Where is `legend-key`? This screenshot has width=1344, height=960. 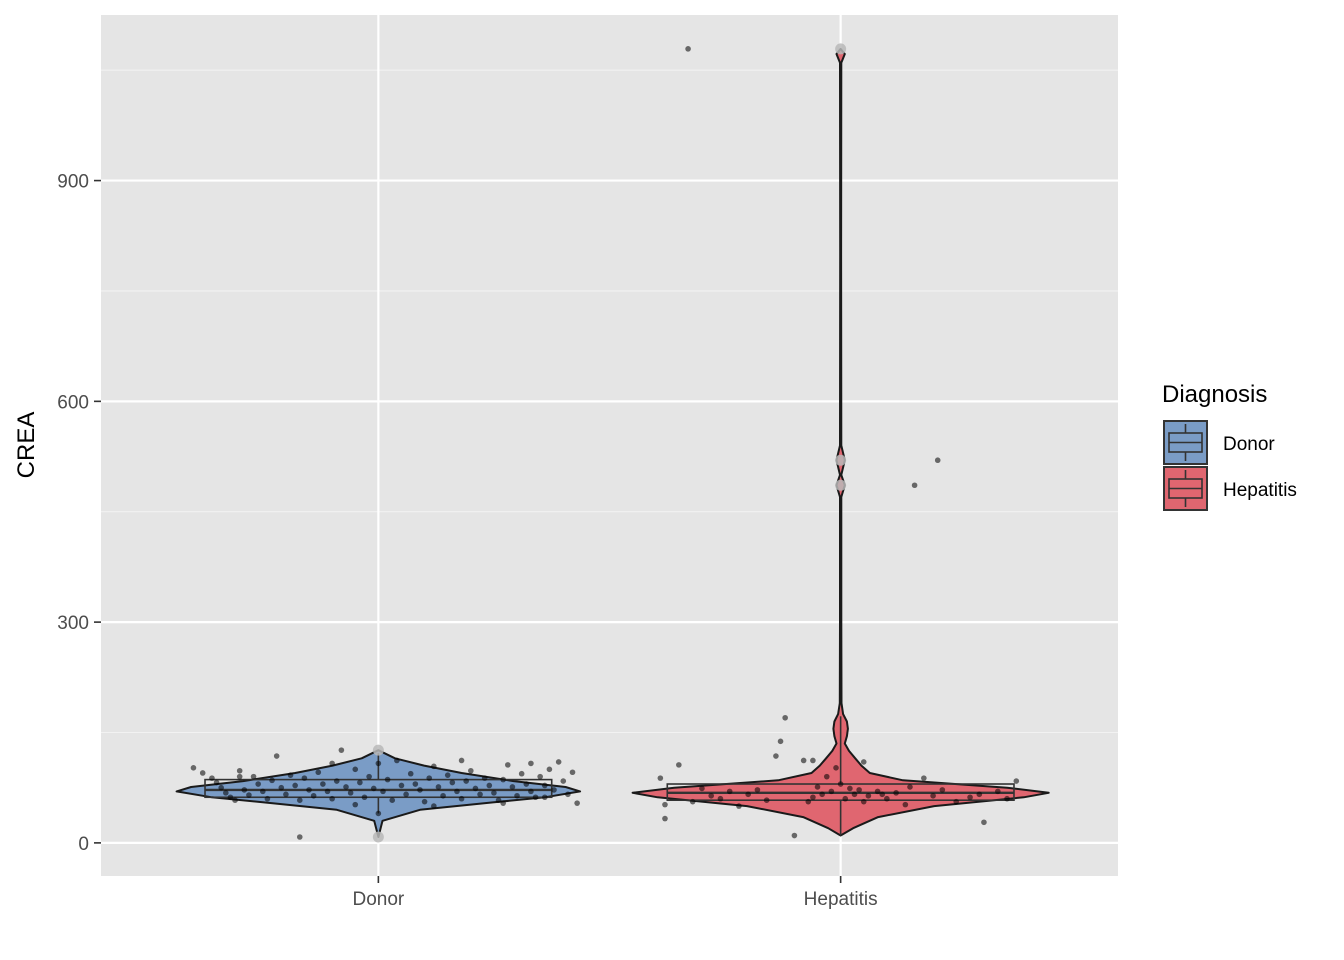
legend-key is located at coordinates (1185, 442).